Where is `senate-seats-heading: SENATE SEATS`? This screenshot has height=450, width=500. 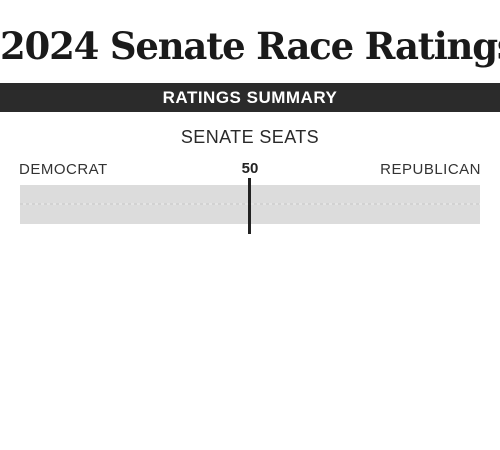
senate-seats-heading: SENATE SEATS is located at coordinates (250, 137).